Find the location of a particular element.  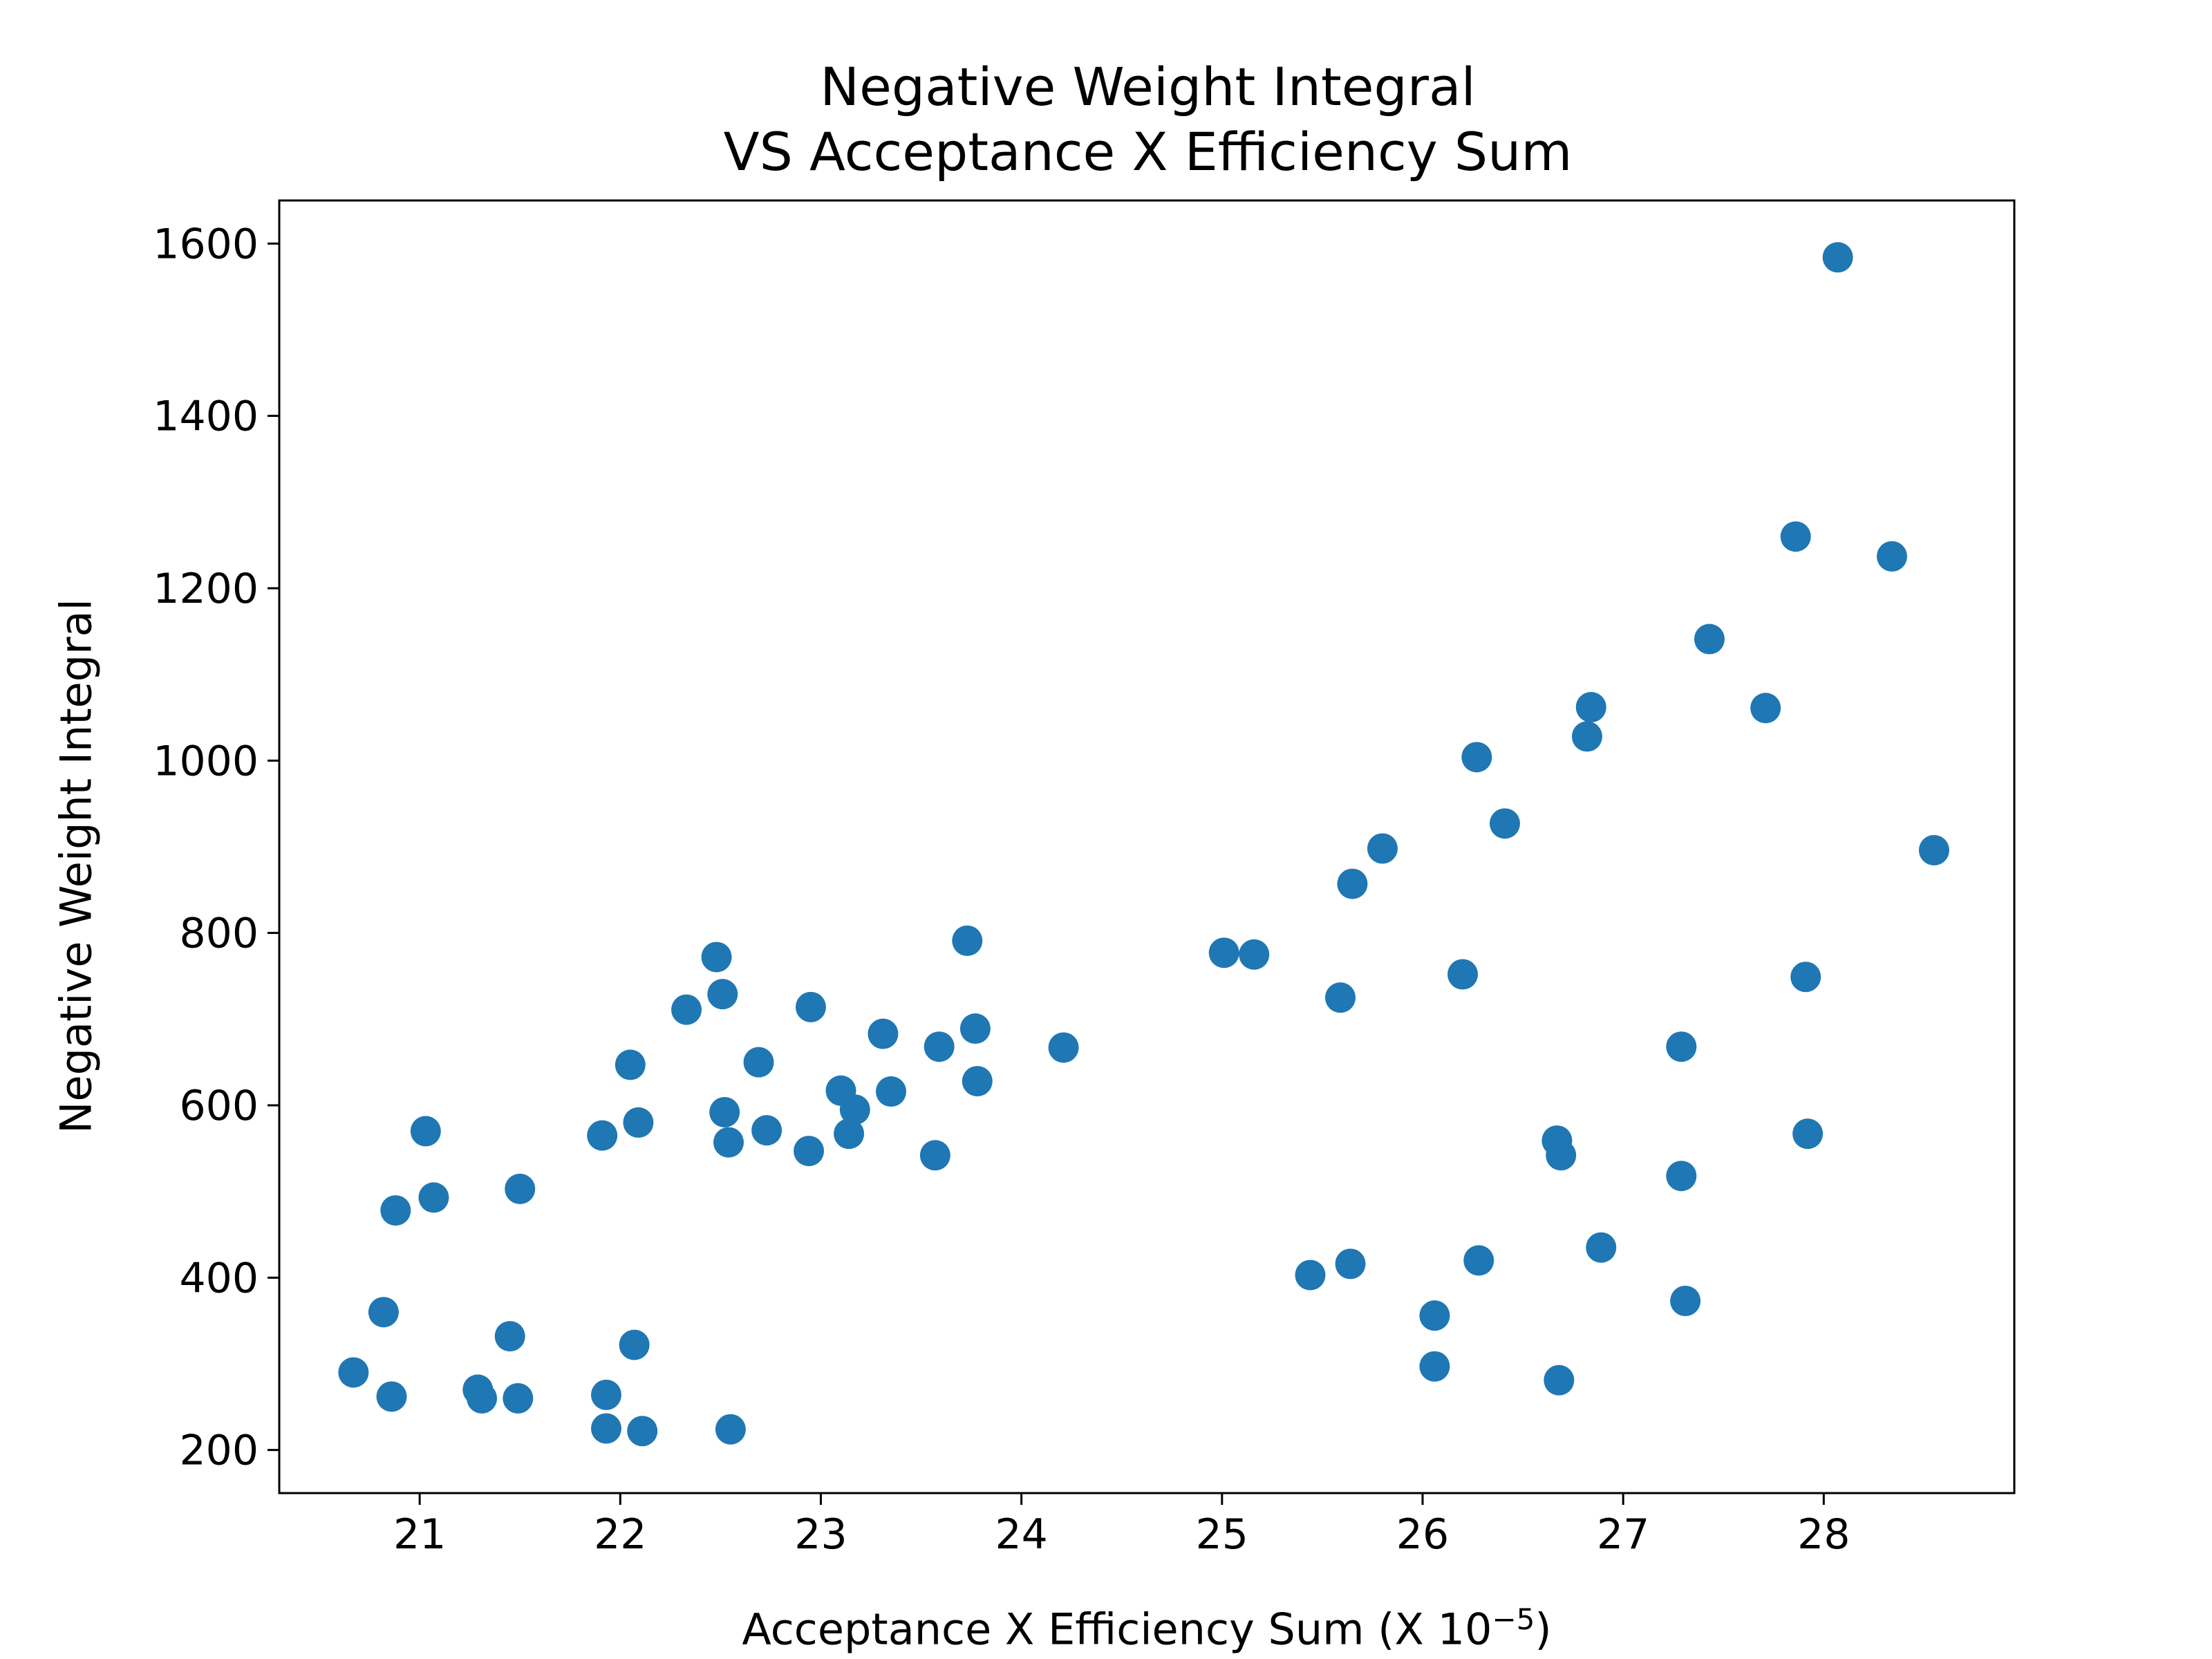

x-tick-label: 28 is located at coordinates (1824, 1535).